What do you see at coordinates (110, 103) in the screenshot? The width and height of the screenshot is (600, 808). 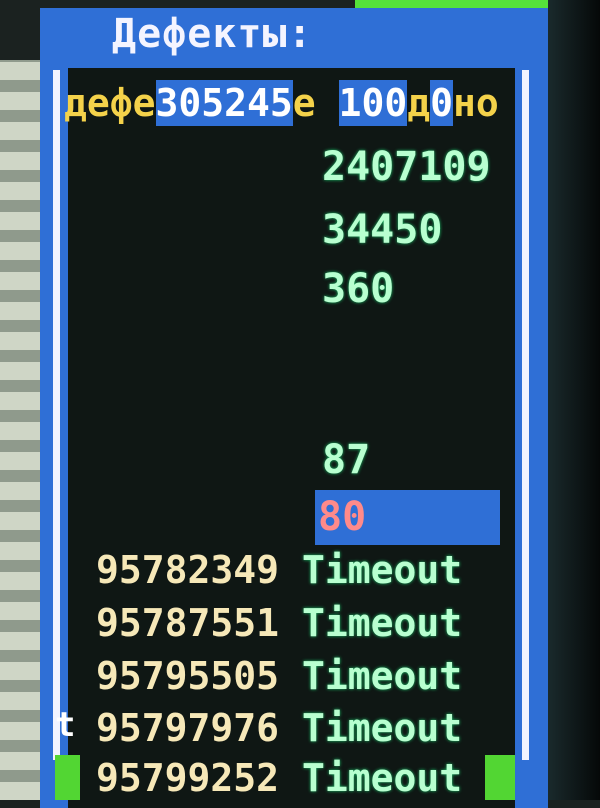 I see `header-segment: дефе` at bounding box center [110, 103].